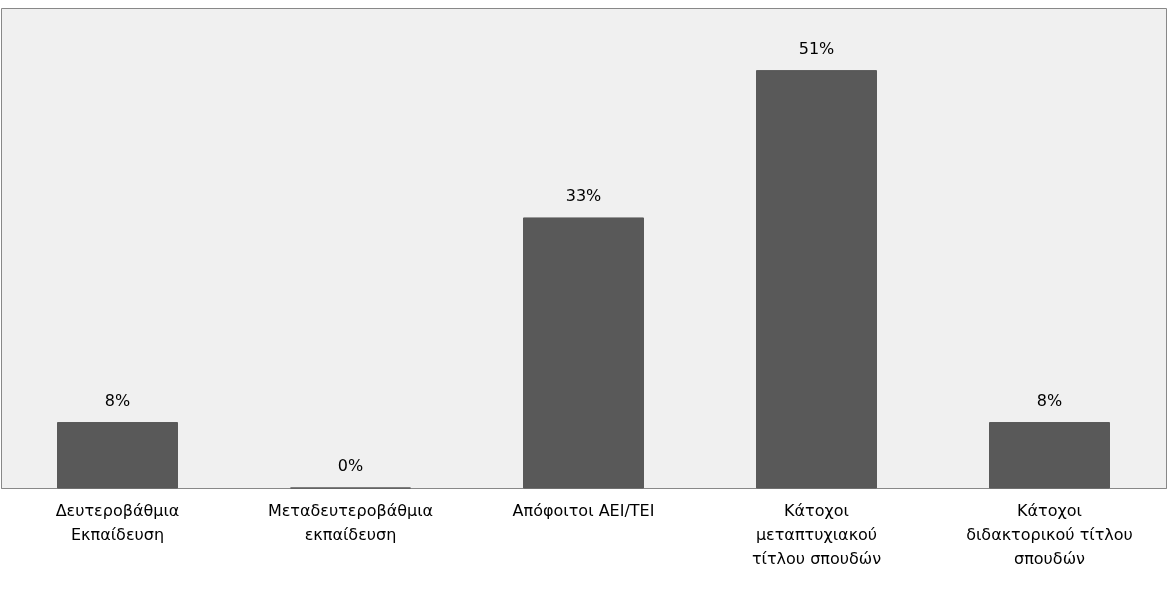 The height and width of the screenshot is (613, 1169). I want to click on x-tick-label: Απόφοιτοι ΑΕΙ/ΤΕΙ, so click(583, 510).